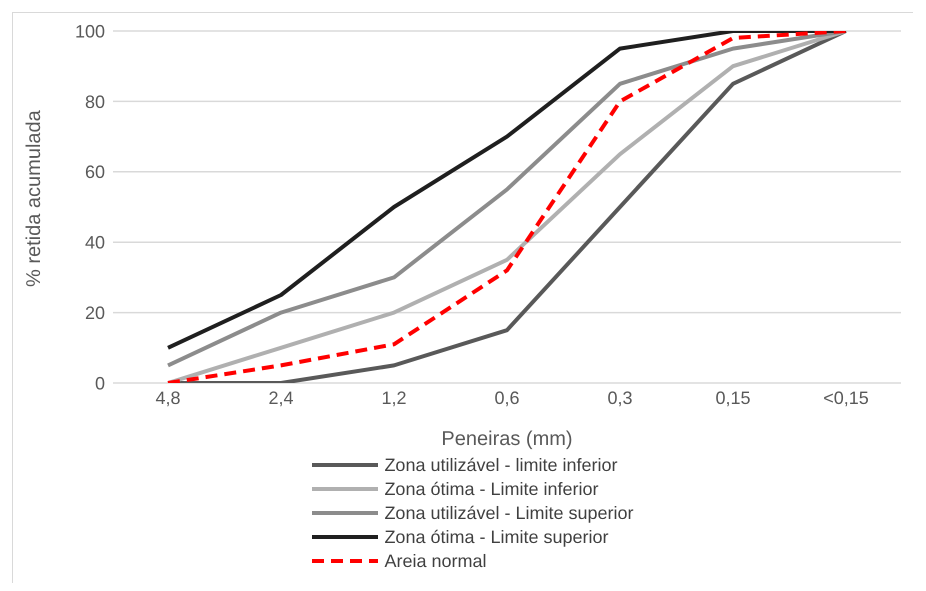 This screenshot has width=926, height=591. What do you see at coordinates (89, 31) in the screenshot?
I see `y-tick-label: 100` at bounding box center [89, 31].